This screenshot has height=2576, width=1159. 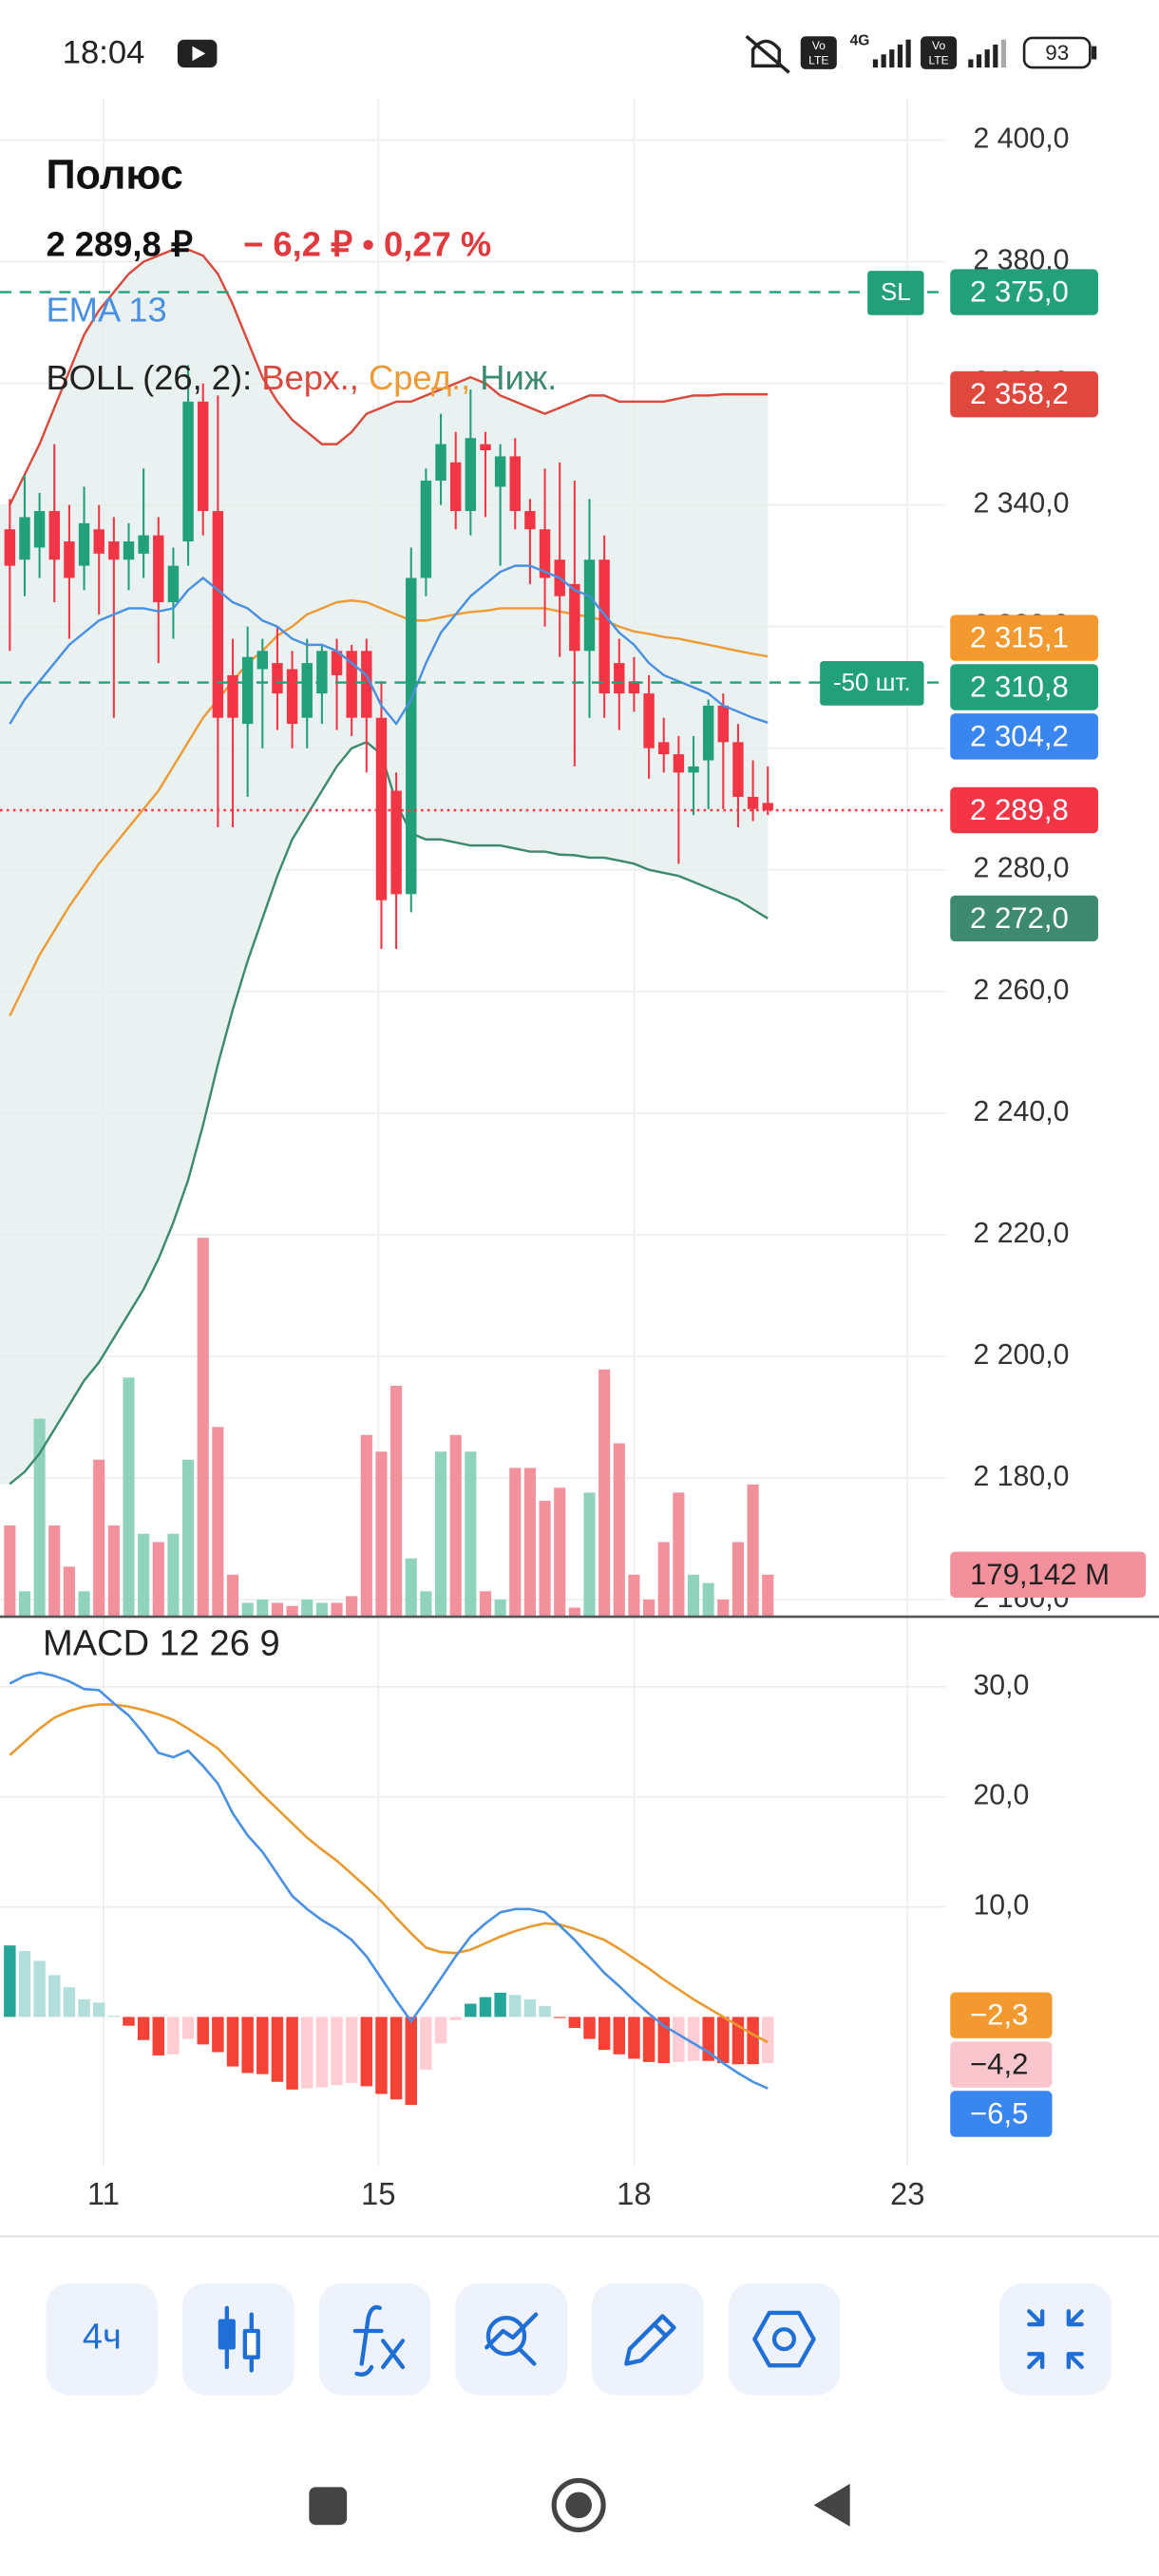 I want to click on price-badge-label: 2 310,8, so click(x=1019, y=686).